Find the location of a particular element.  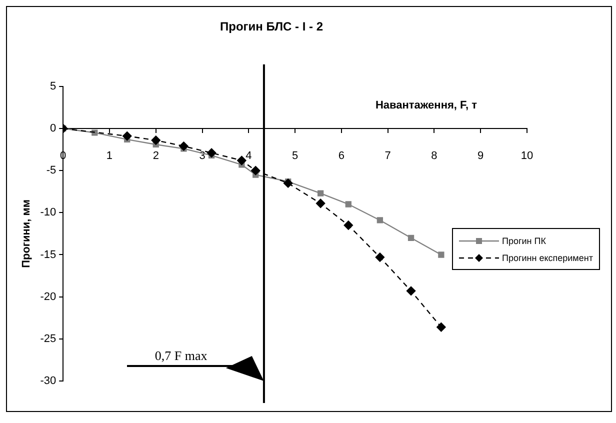

y-tick-label: -25 is located at coordinates (48, 338).